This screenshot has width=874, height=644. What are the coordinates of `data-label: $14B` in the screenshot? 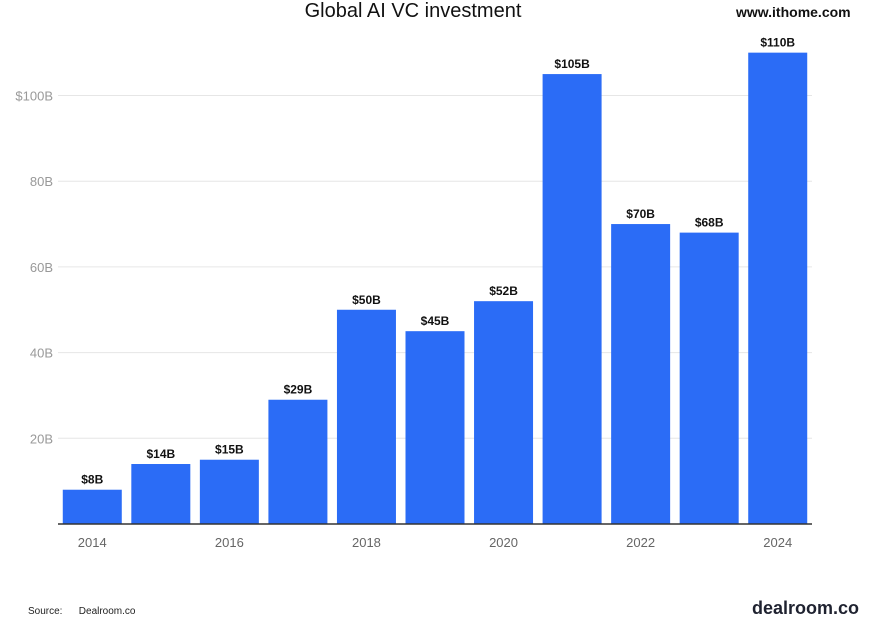 It's located at (160, 454).